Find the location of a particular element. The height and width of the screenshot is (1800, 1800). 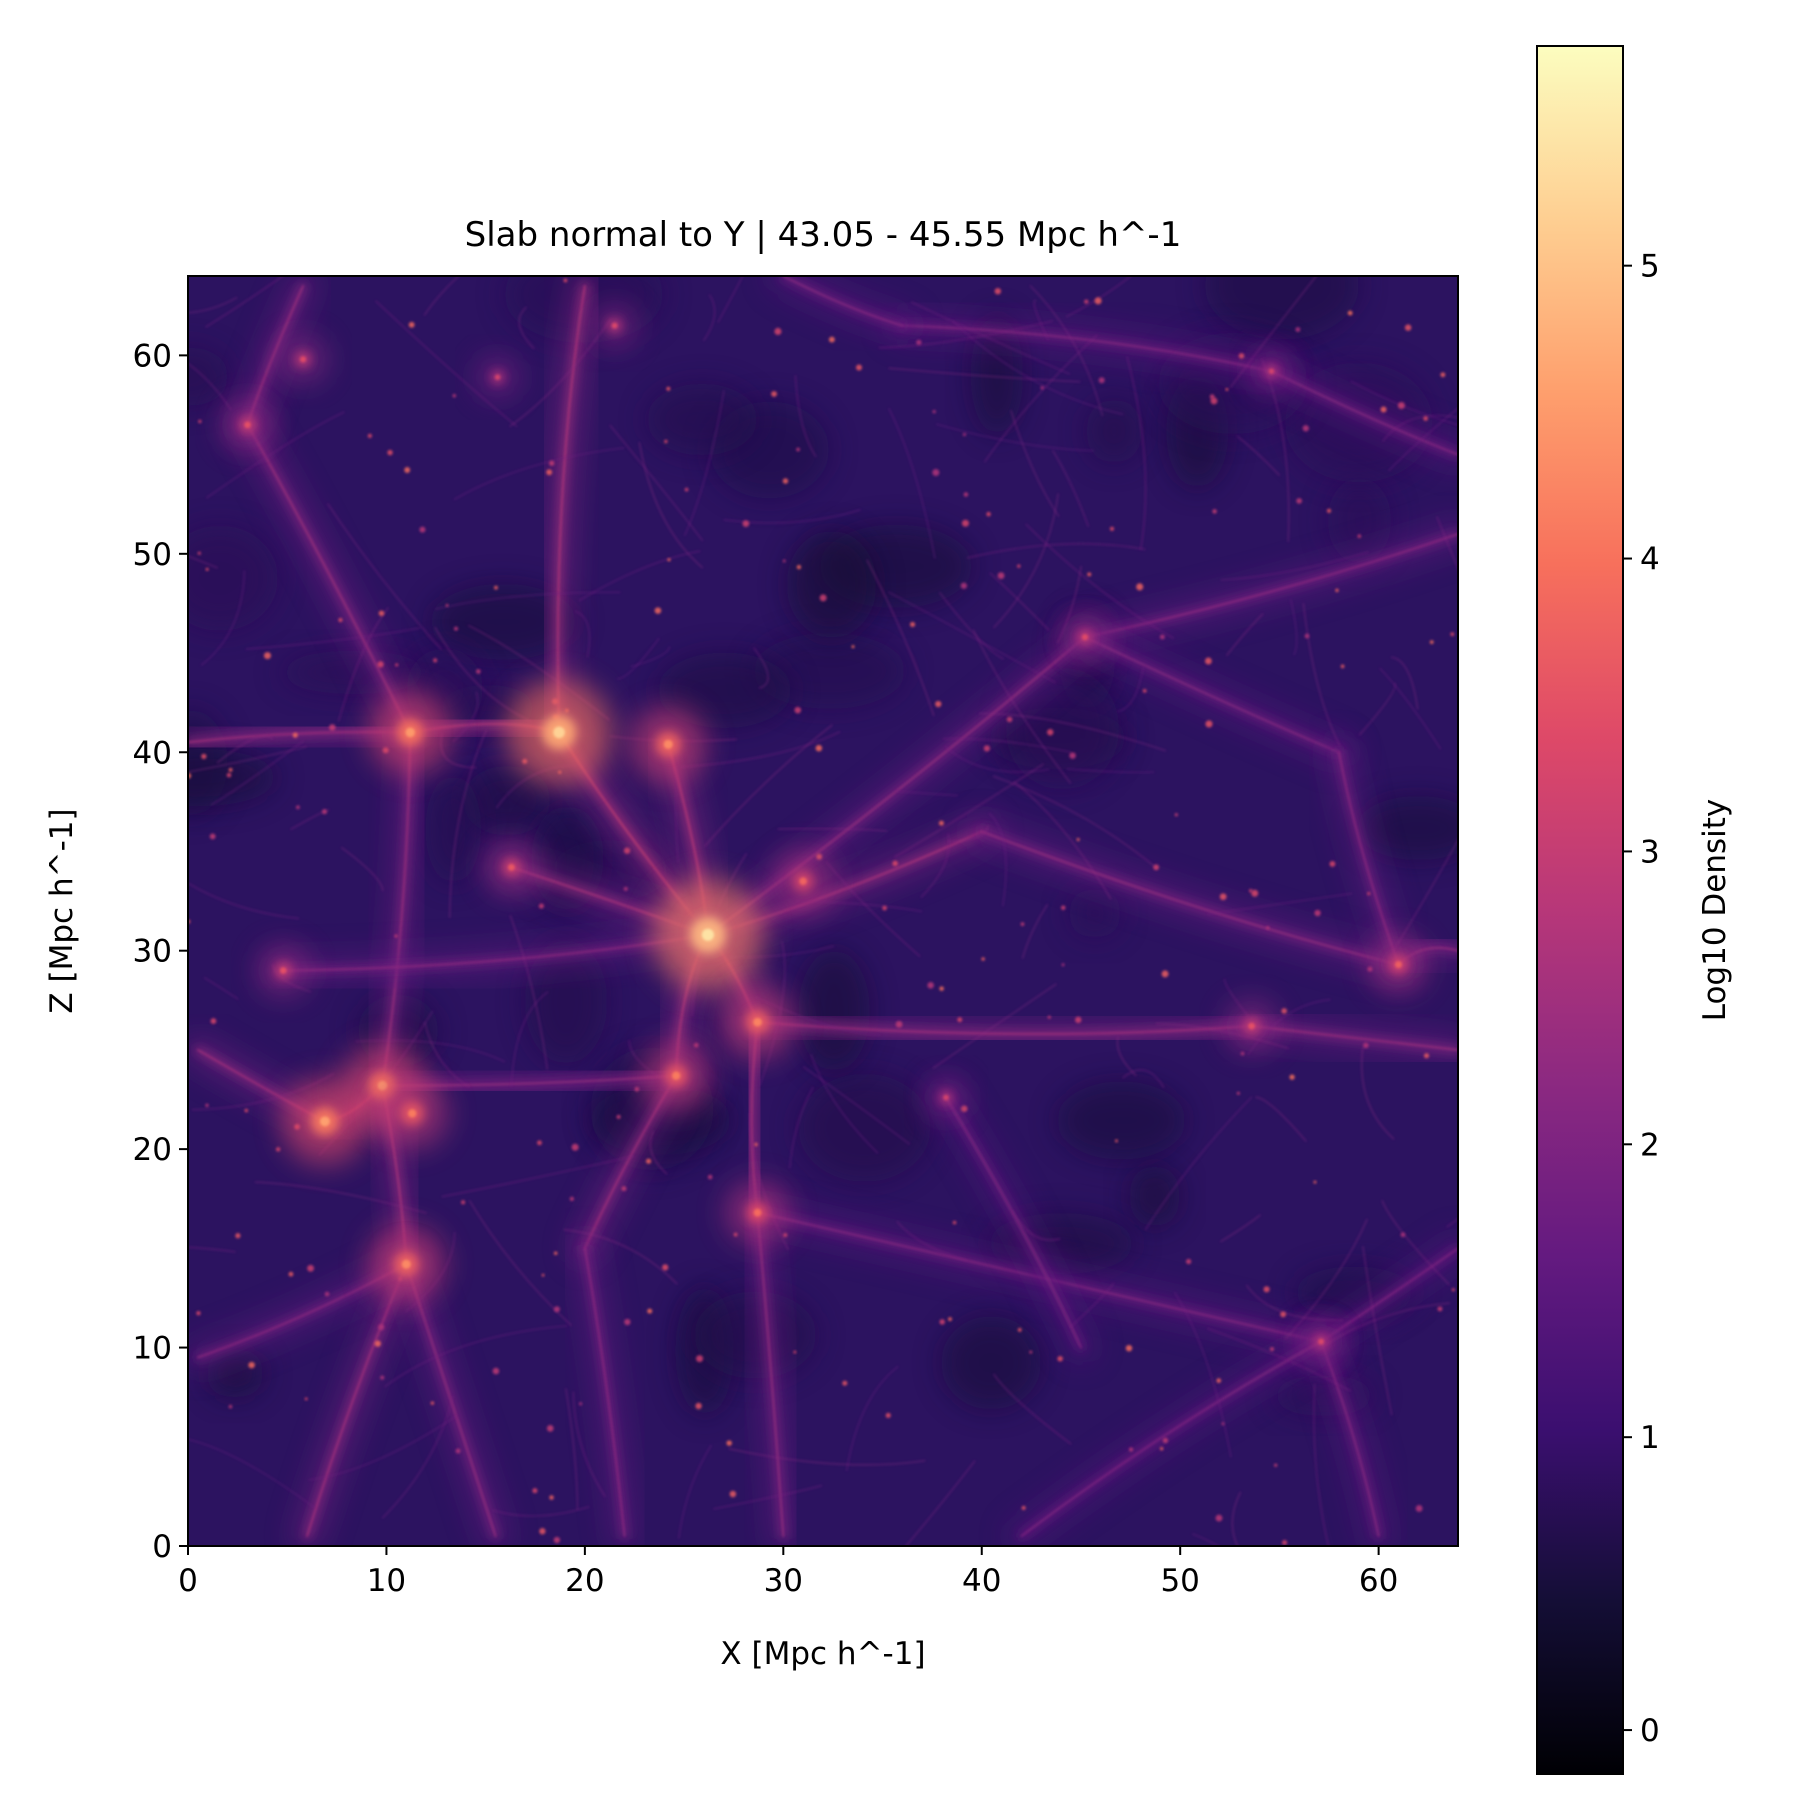

y-axis-label: Z [Mpc h^-1] is located at coordinates (62, 910).